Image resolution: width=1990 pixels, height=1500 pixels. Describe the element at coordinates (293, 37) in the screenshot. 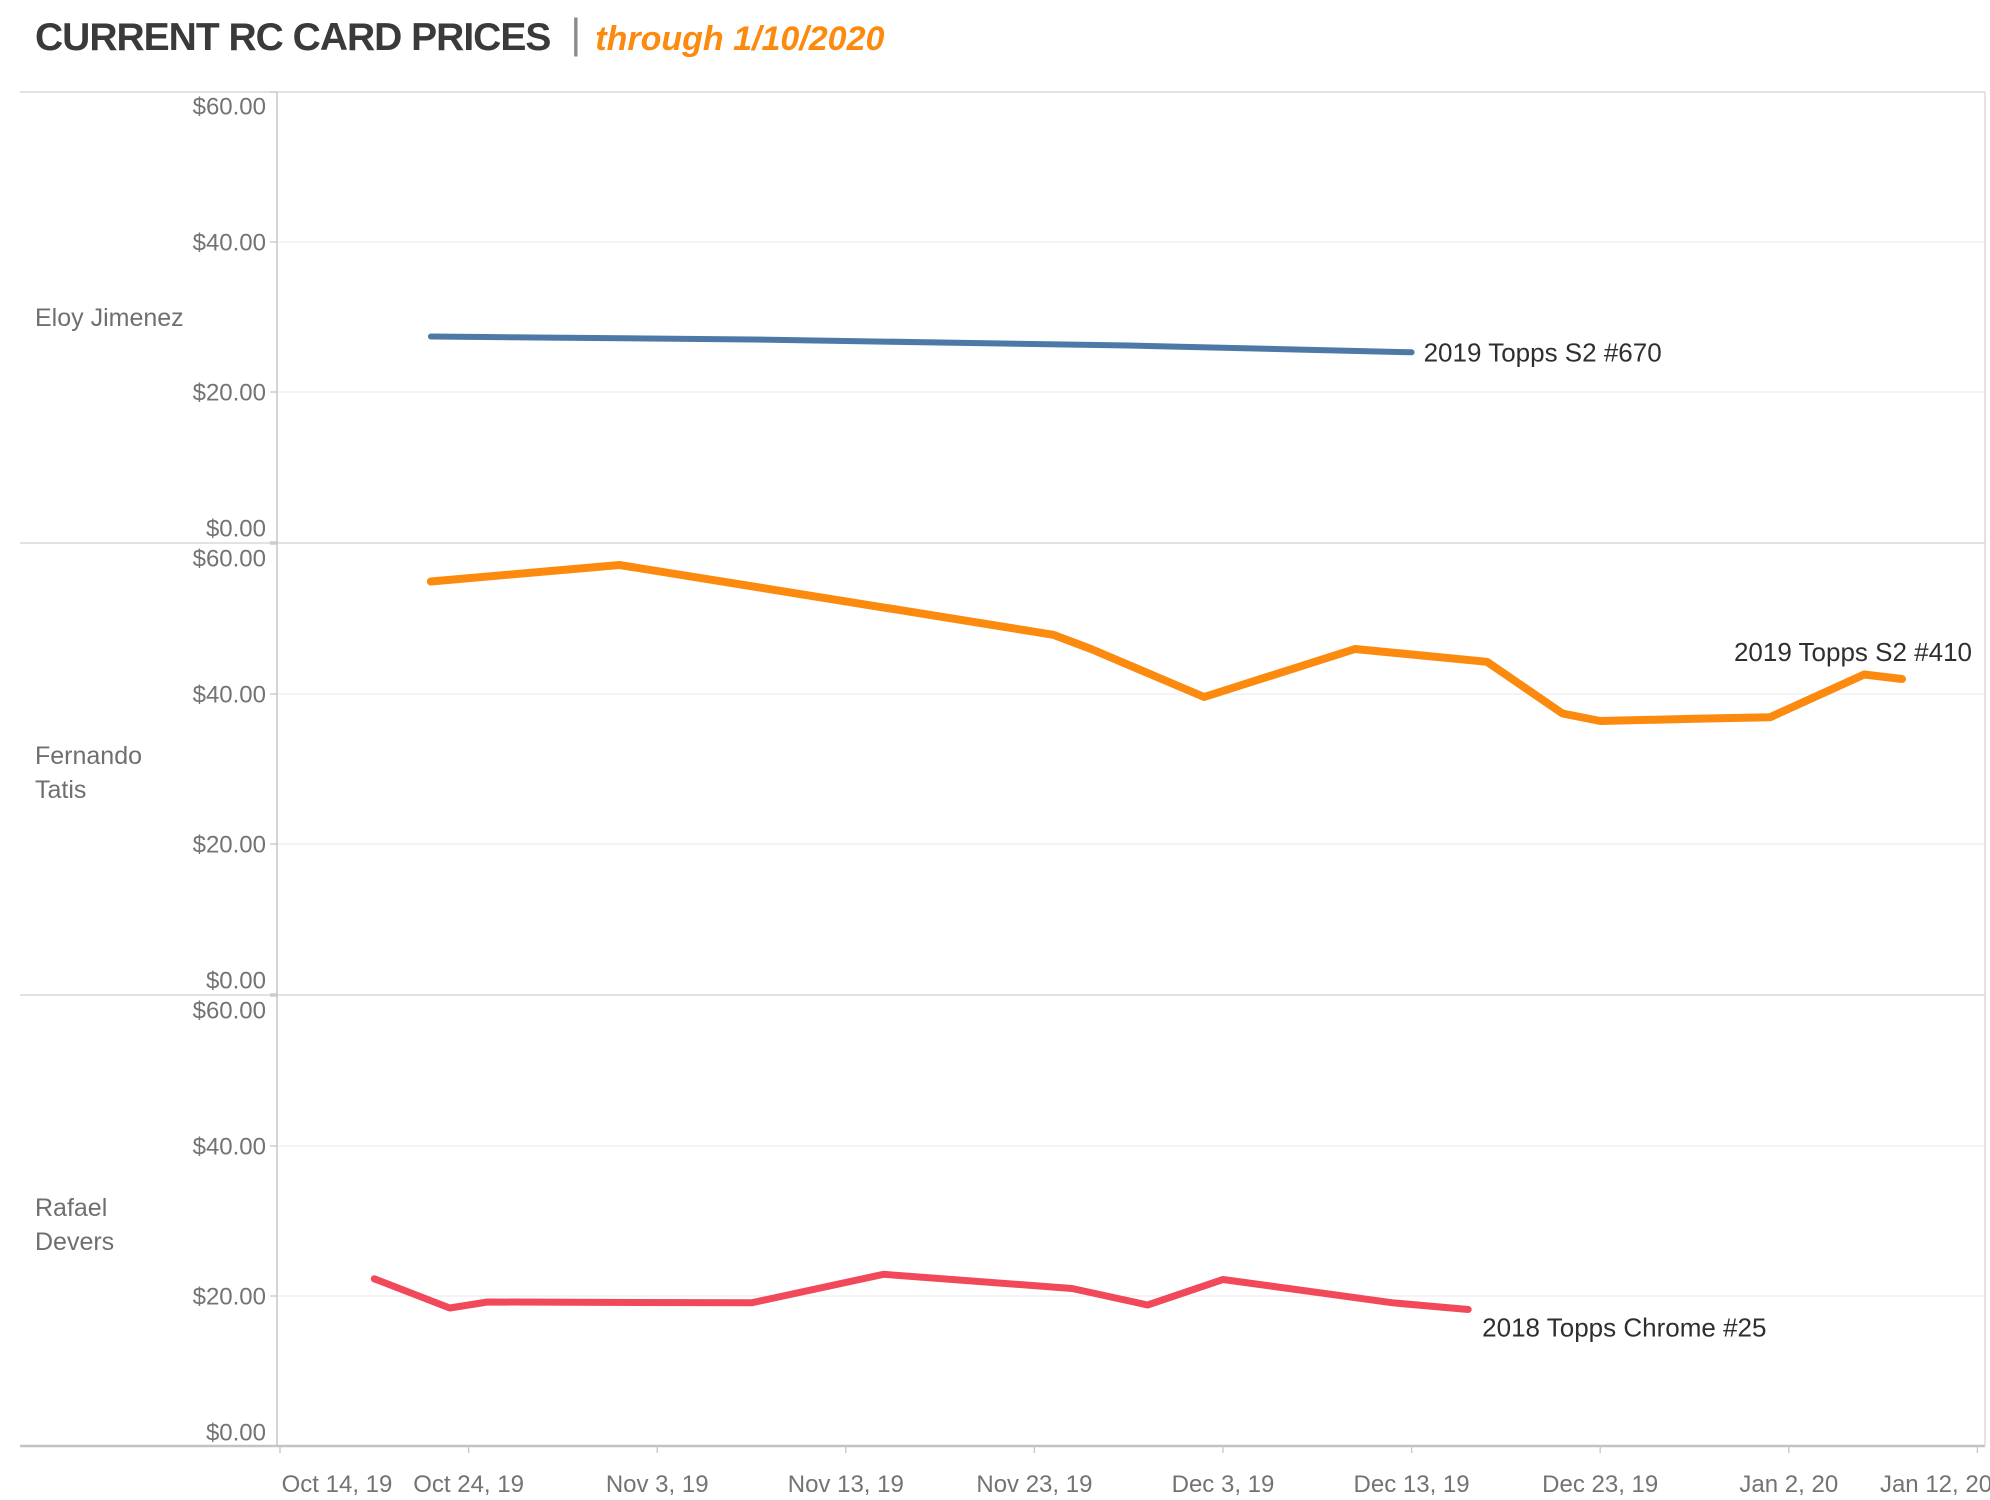

I see `page-title: CURRENT RC CARD PRICES` at that location.